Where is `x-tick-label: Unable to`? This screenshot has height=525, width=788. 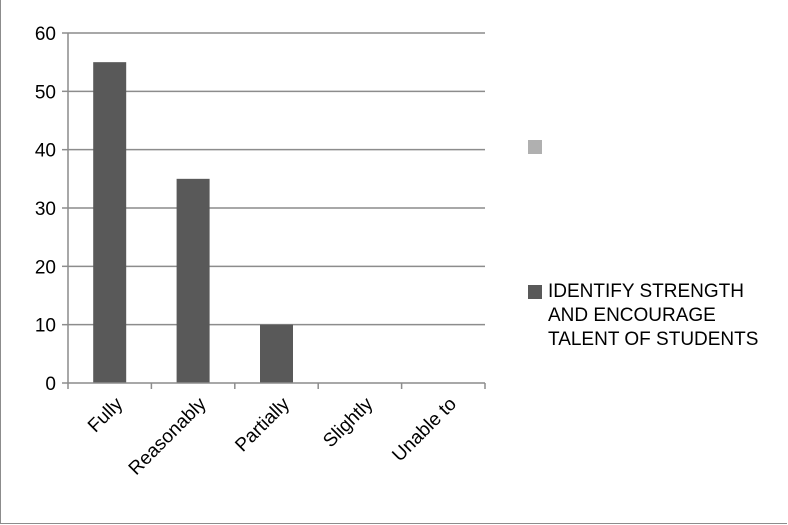 x-tick-label: Unable to is located at coordinates (424, 430).